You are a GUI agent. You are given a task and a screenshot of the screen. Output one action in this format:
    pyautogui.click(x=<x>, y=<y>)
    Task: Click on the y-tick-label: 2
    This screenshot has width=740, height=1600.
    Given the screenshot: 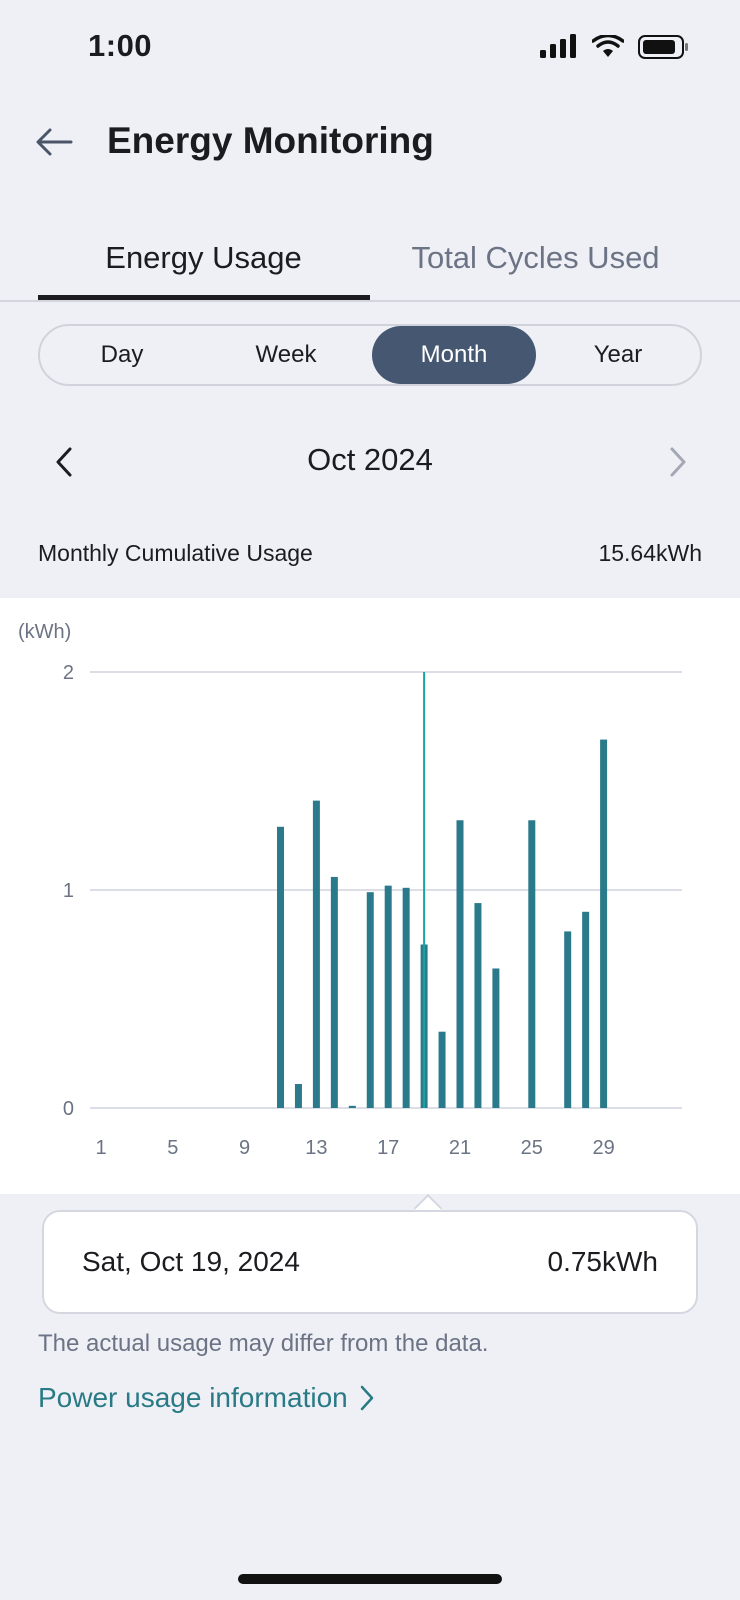 What is the action you would take?
    pyautogui.click(x=68, y=673)
    